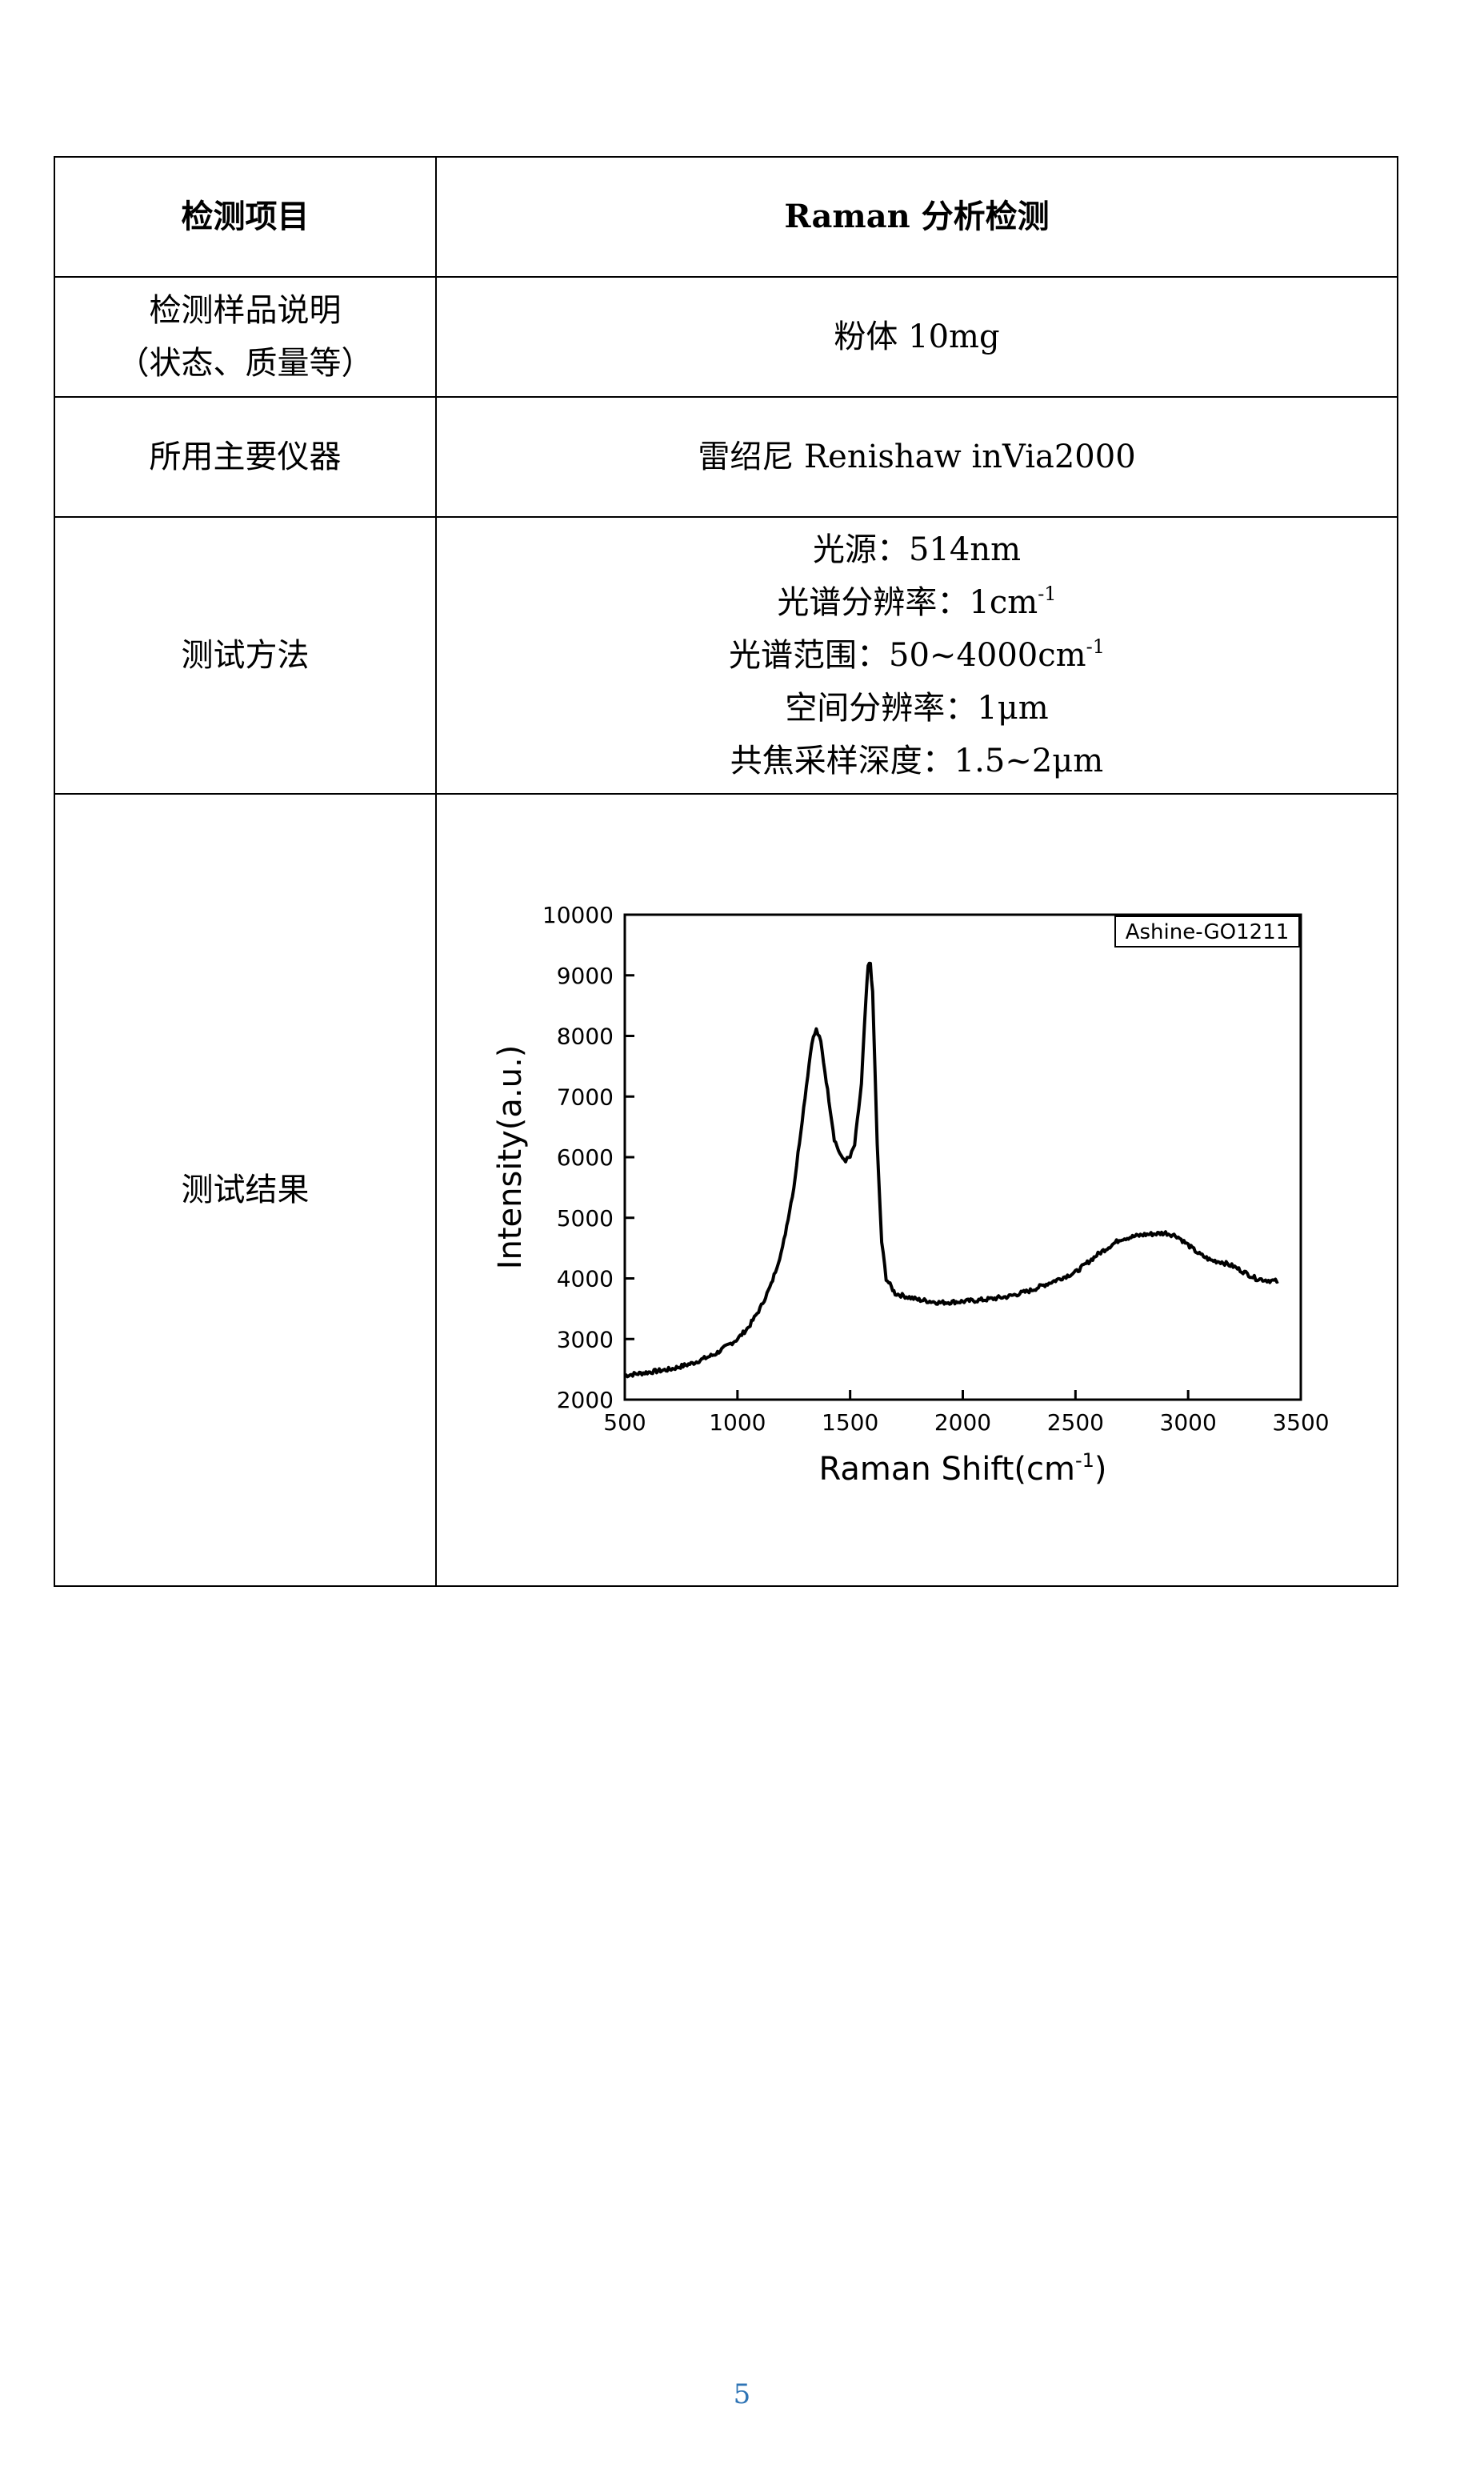 The height and width of the screenshot is (2484, 1484). What do you see at coordinates (916, 337) in the screenshot?
I see `sample-value-cell: 粉体 10mg` at bounding box center [916, 337].